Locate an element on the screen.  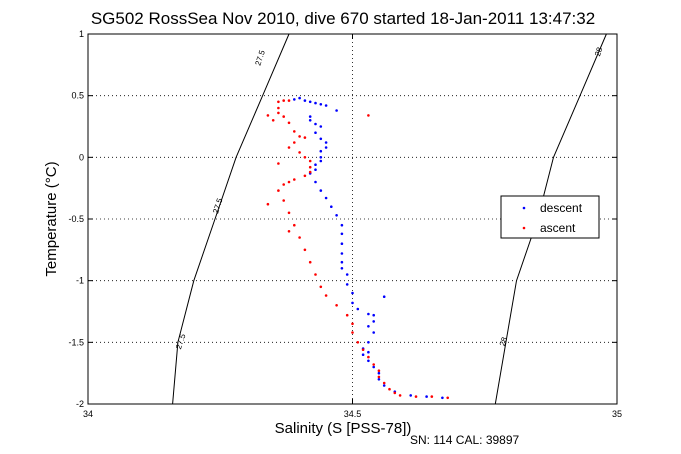
y-tick-label: 0.5 is located at coordinates (77, 96).